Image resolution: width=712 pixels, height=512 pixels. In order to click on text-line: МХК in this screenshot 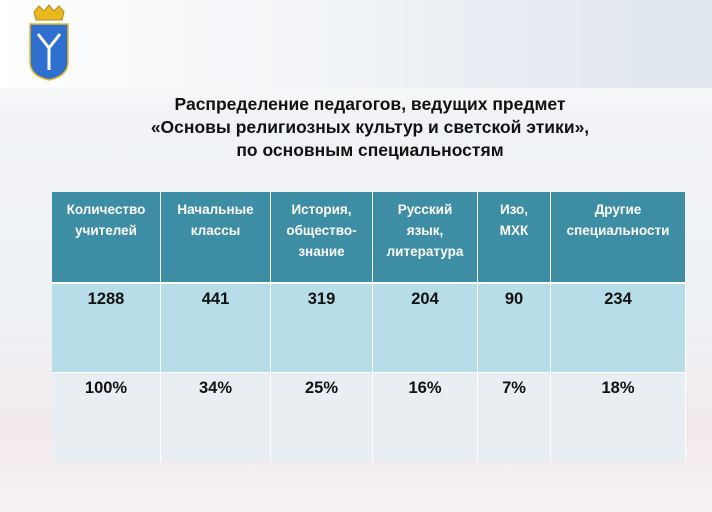, I will do `click(514, 230)`.